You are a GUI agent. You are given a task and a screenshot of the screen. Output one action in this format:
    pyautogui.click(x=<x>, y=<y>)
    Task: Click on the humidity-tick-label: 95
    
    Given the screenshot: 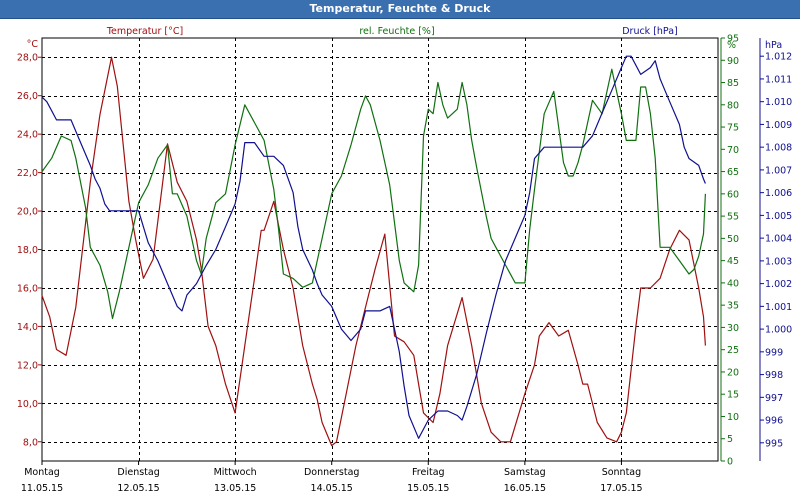 What is the action you would take?
    pyautogui.click(x=733, y=39)
    